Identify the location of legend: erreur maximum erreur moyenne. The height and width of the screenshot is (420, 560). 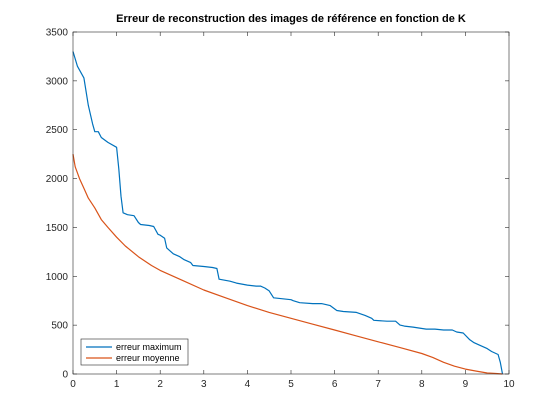
(134, 352).